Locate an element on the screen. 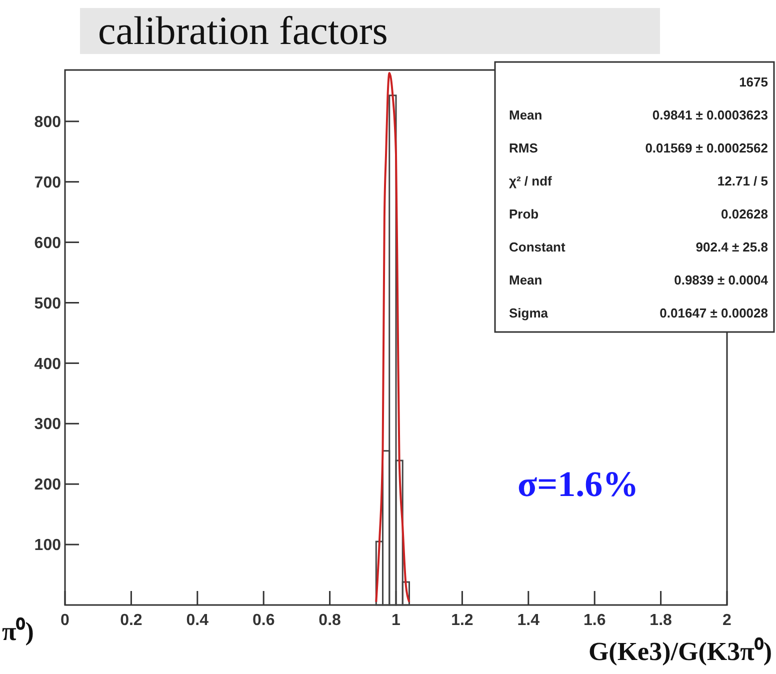  text: Mean 0.9839 ± 0.0004 is located at coordinates (638, 280).